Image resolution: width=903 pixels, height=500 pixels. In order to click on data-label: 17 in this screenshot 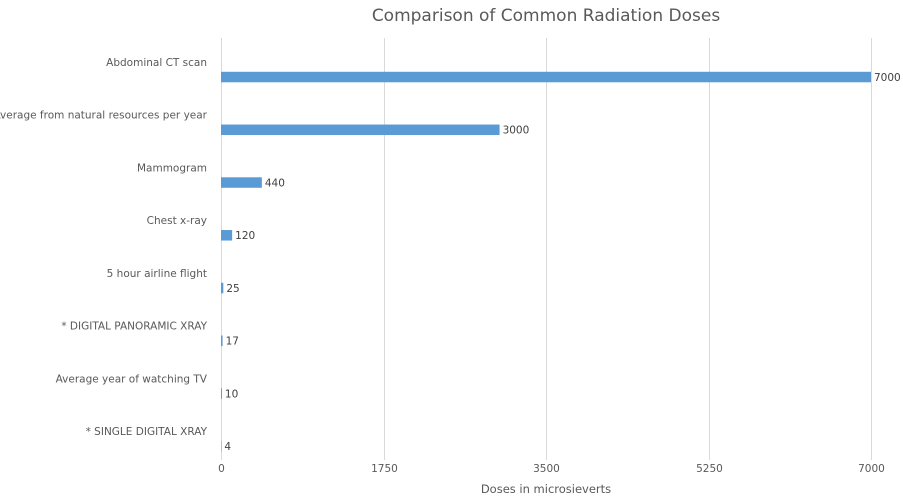, I will do `click(232, 342)`.